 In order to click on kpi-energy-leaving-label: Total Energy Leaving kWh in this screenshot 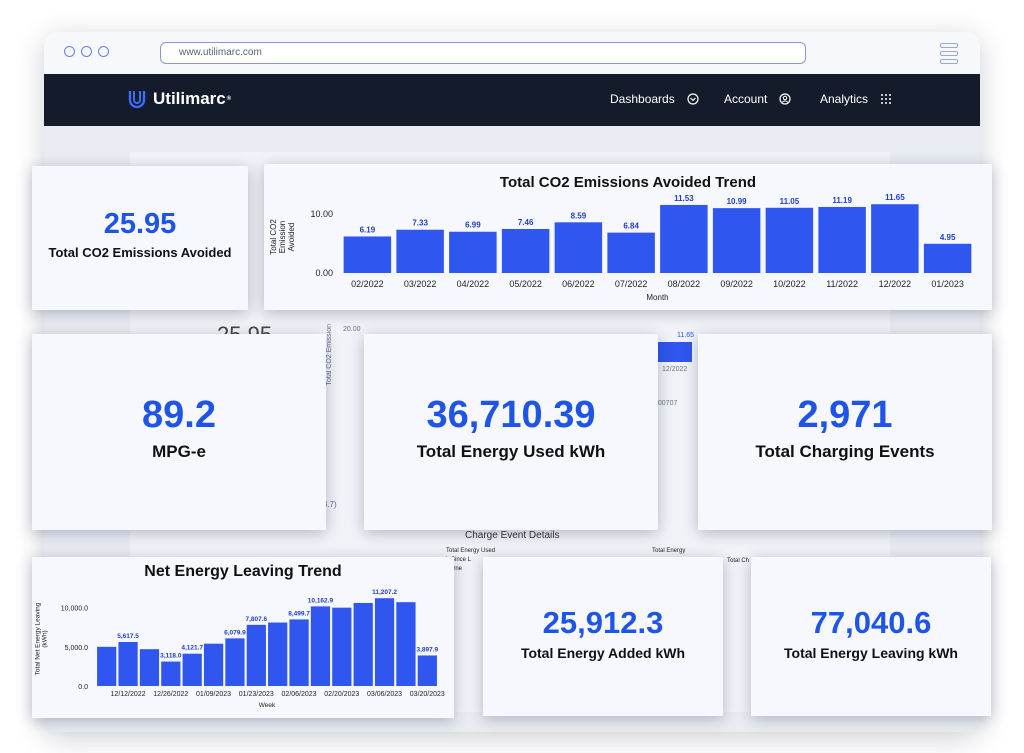, I will do `click(871, 653)`.